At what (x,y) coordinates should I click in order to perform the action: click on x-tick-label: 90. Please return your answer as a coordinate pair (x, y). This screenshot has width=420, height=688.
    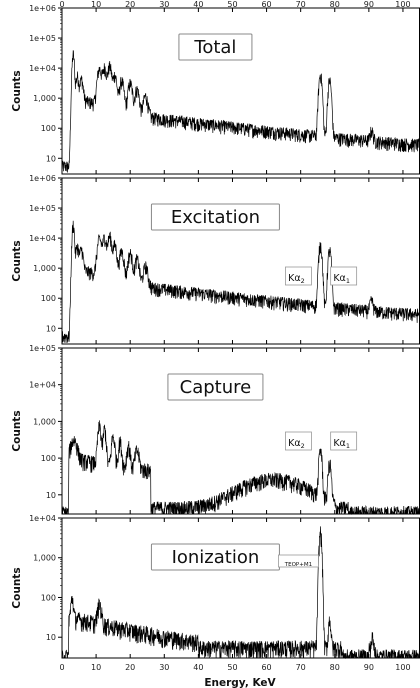
    Looking at the image, I should click on (369, 667).